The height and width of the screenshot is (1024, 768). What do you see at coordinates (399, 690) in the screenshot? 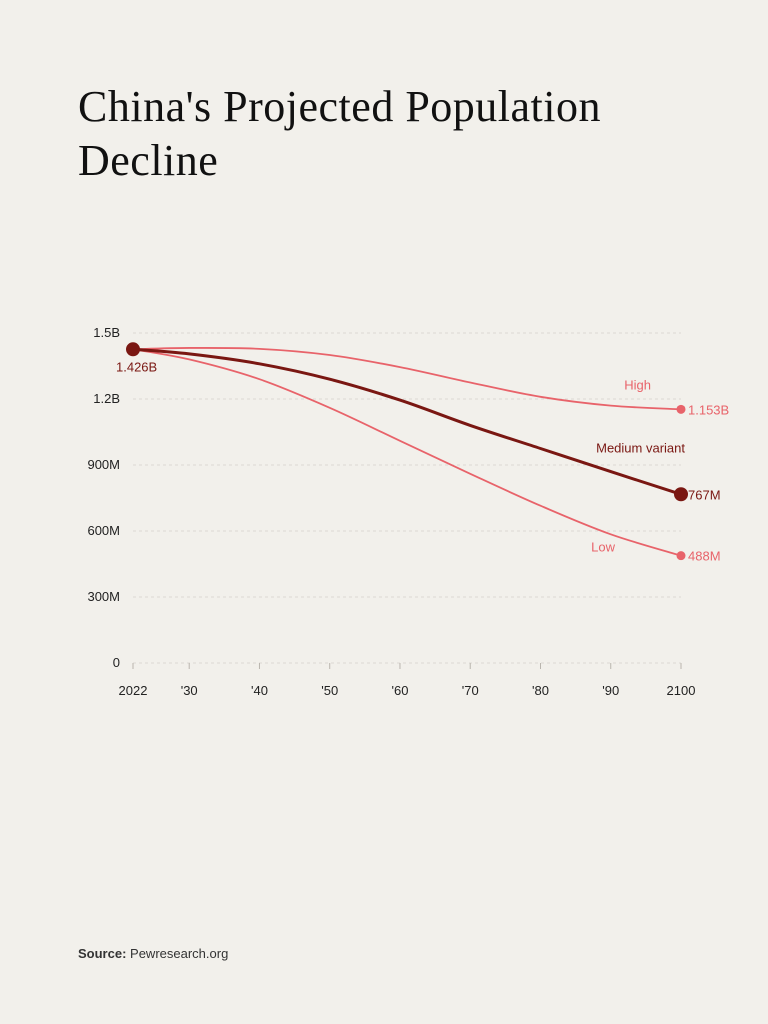
I see `x-tick-label: '60` at bounding box center [399, 690].